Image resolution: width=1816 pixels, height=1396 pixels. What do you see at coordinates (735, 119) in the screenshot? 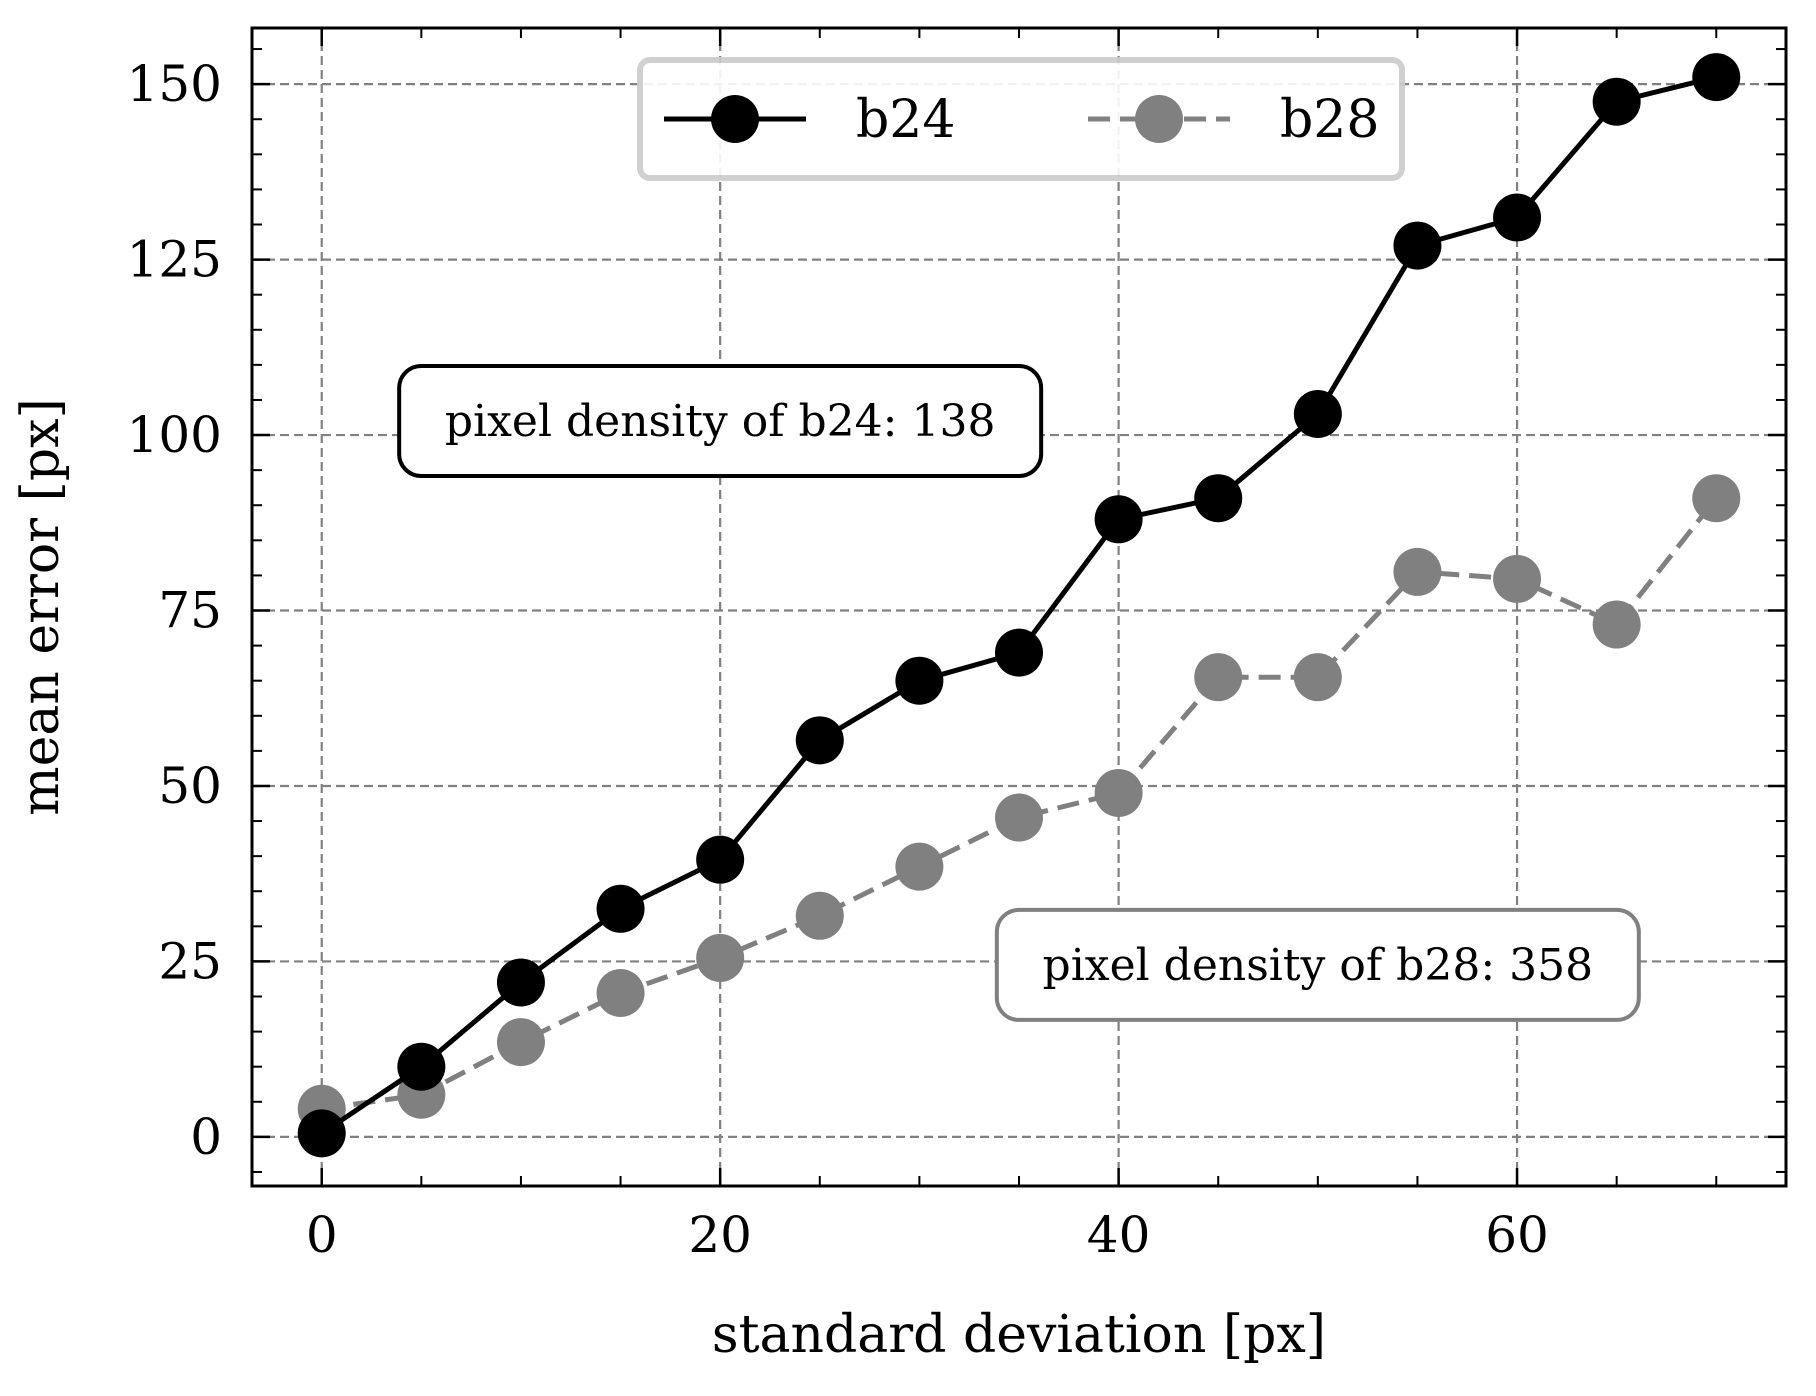
I see `legend-marker-b24` at bounding box center [735, 119].